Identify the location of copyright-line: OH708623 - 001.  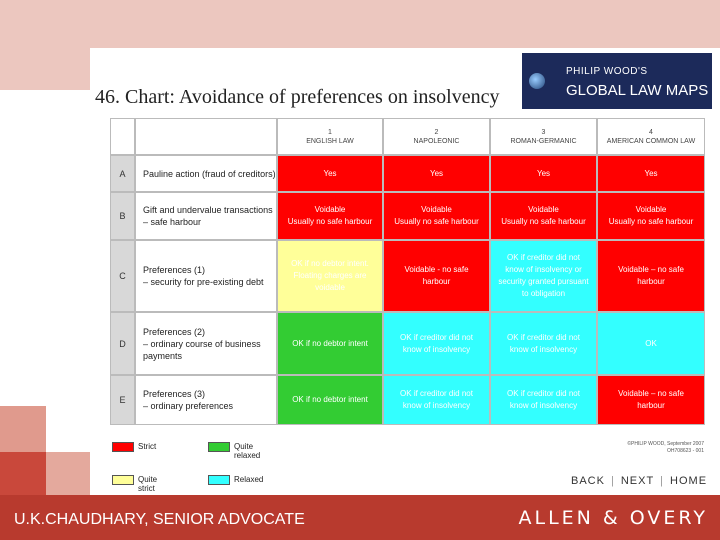
(685, 451).